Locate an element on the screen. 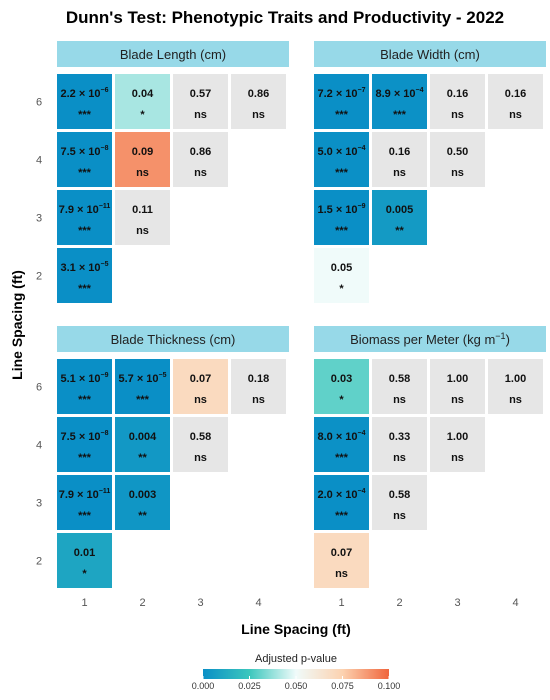 This screenshot has height=700, width=550. cell-exponent: −5 is located at coordinates (105, 264).